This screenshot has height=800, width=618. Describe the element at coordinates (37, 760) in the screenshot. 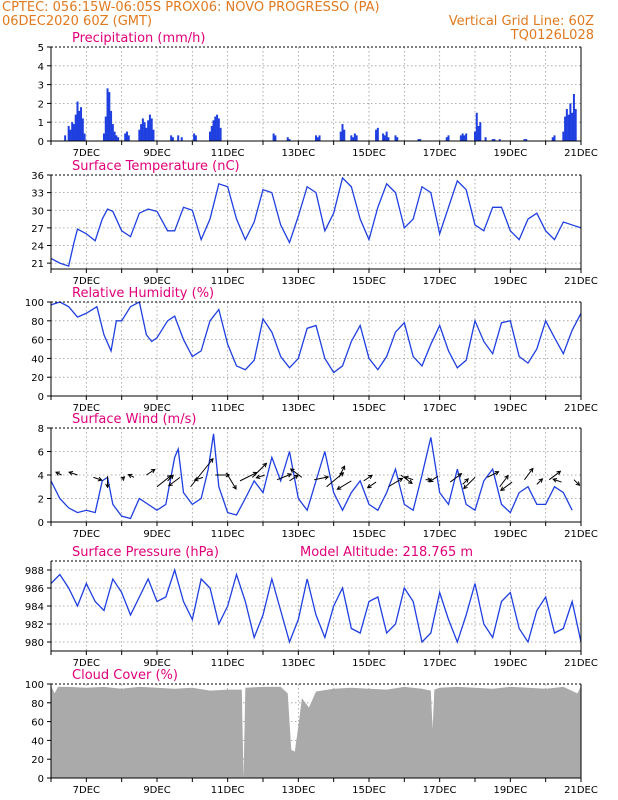

I see `cloud-ytick-label: 20` at that location.